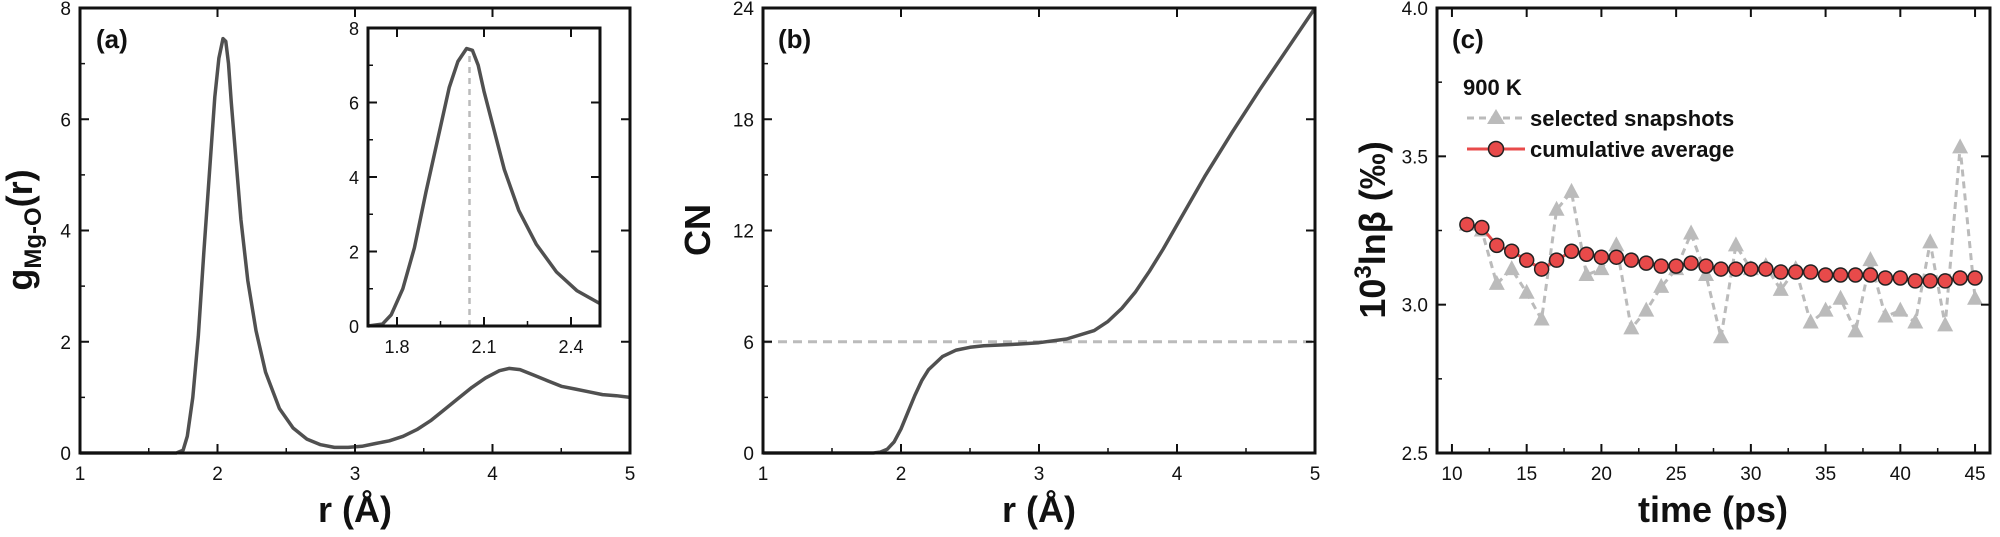 The width and height of the screenshot is (2000, 537). I want to click on panel-b-ytick-label: 24, so click(744, 10).